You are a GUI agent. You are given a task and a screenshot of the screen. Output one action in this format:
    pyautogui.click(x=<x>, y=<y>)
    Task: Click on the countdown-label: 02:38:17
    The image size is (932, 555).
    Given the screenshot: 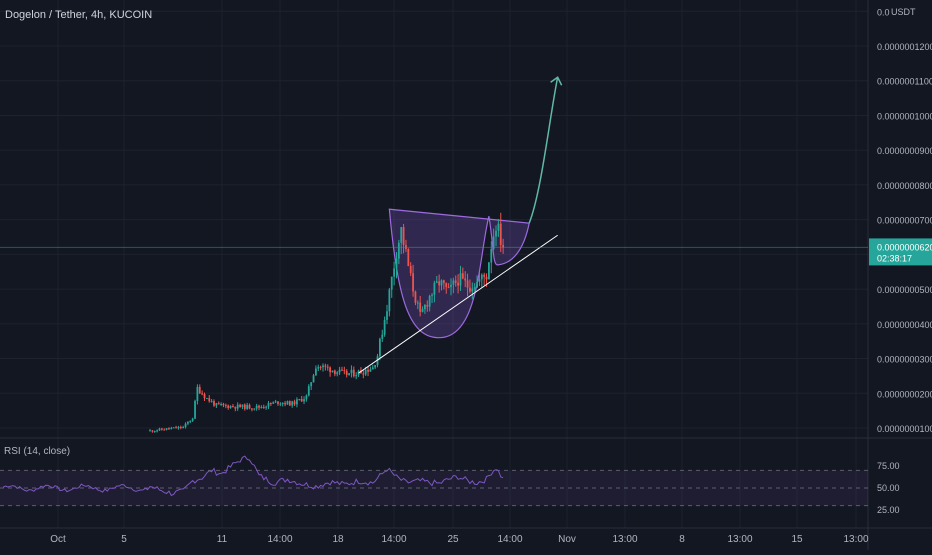 What is the action you would take?
    pyautogui.click(x=894, y=258)
    